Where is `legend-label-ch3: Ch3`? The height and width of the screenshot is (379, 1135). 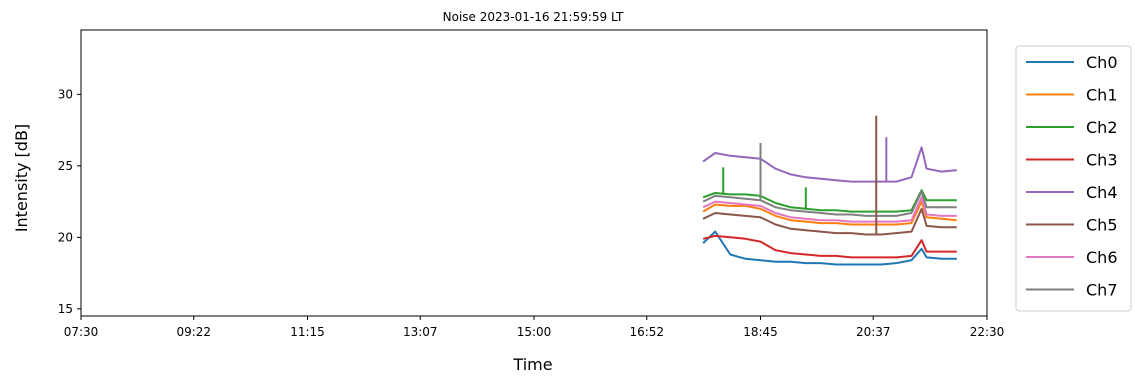 legend-label-ch3: Ch3 is located at coordinates (1102, 160).